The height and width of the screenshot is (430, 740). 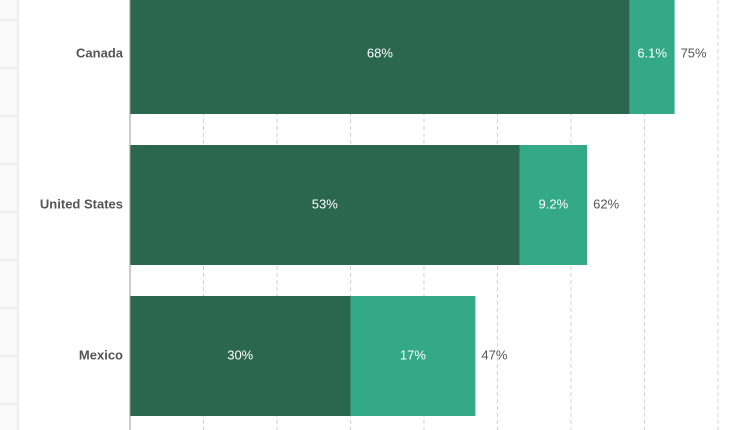 I want to click on value-label: 17%, so click(x=413, y=354).